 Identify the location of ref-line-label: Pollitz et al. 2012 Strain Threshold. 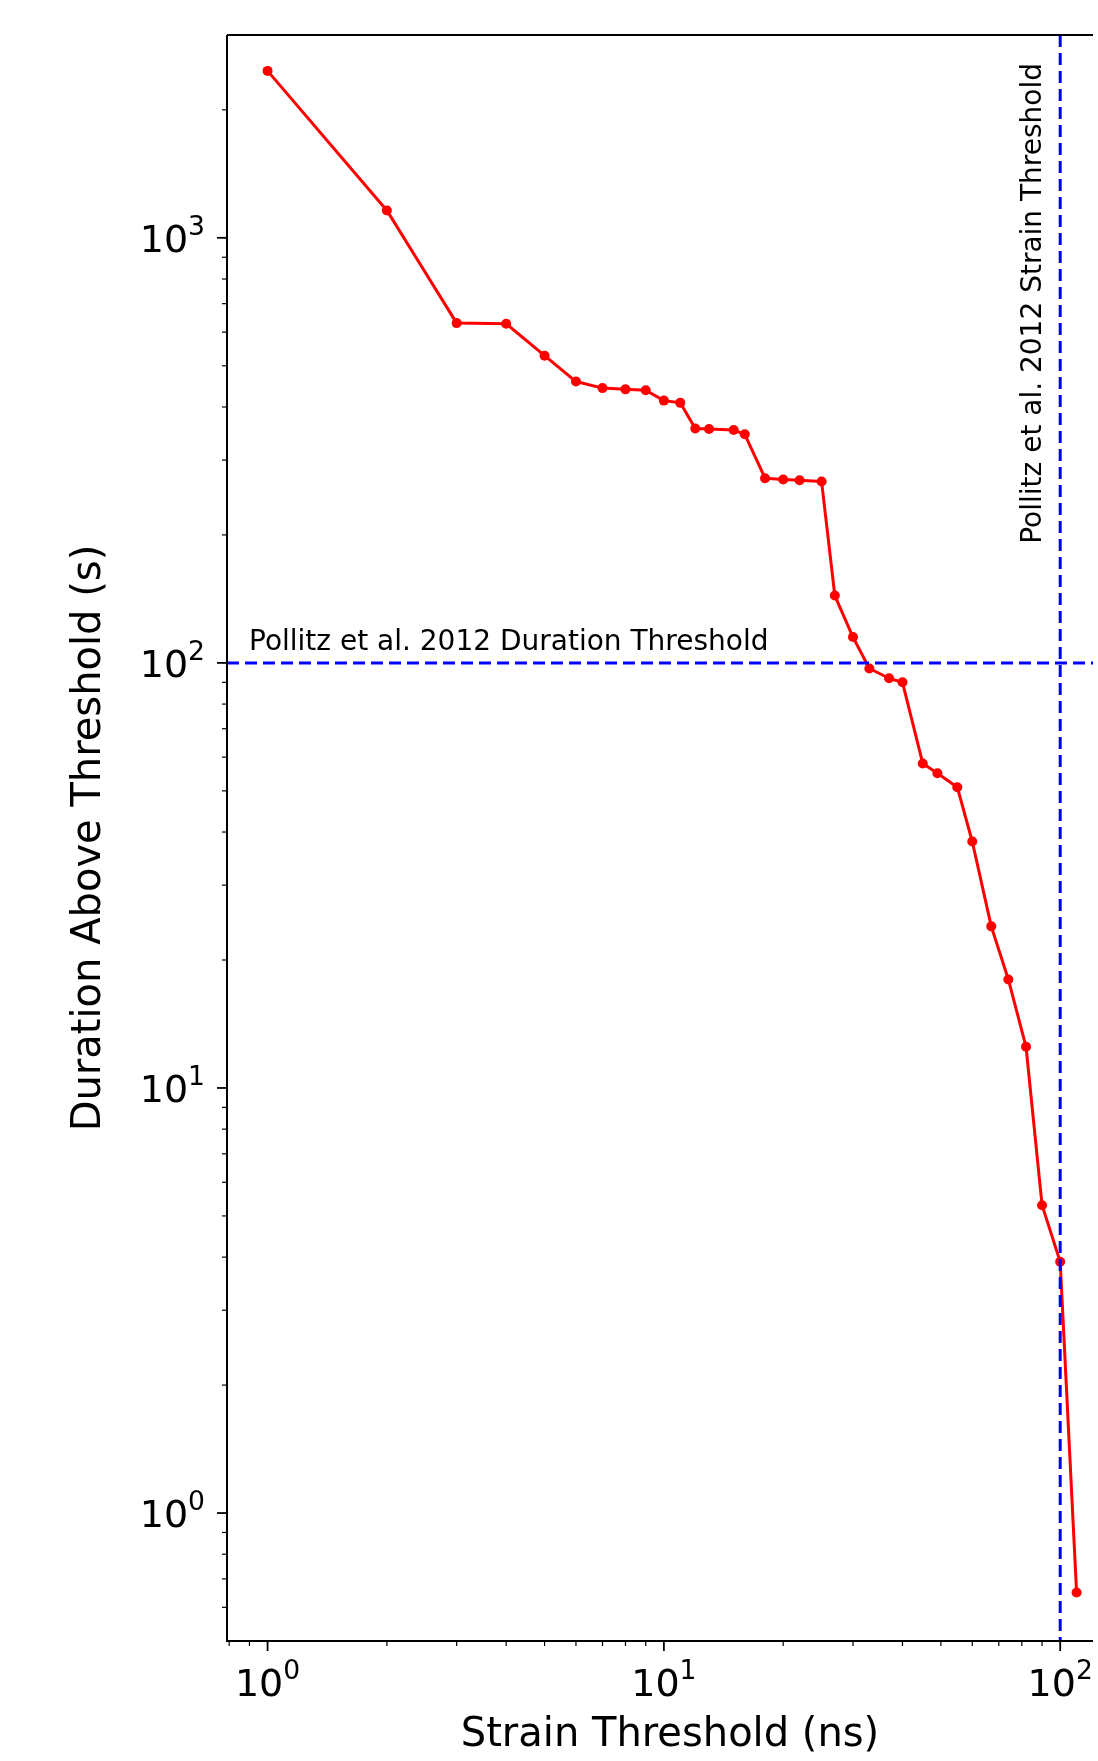
(1032, 303).